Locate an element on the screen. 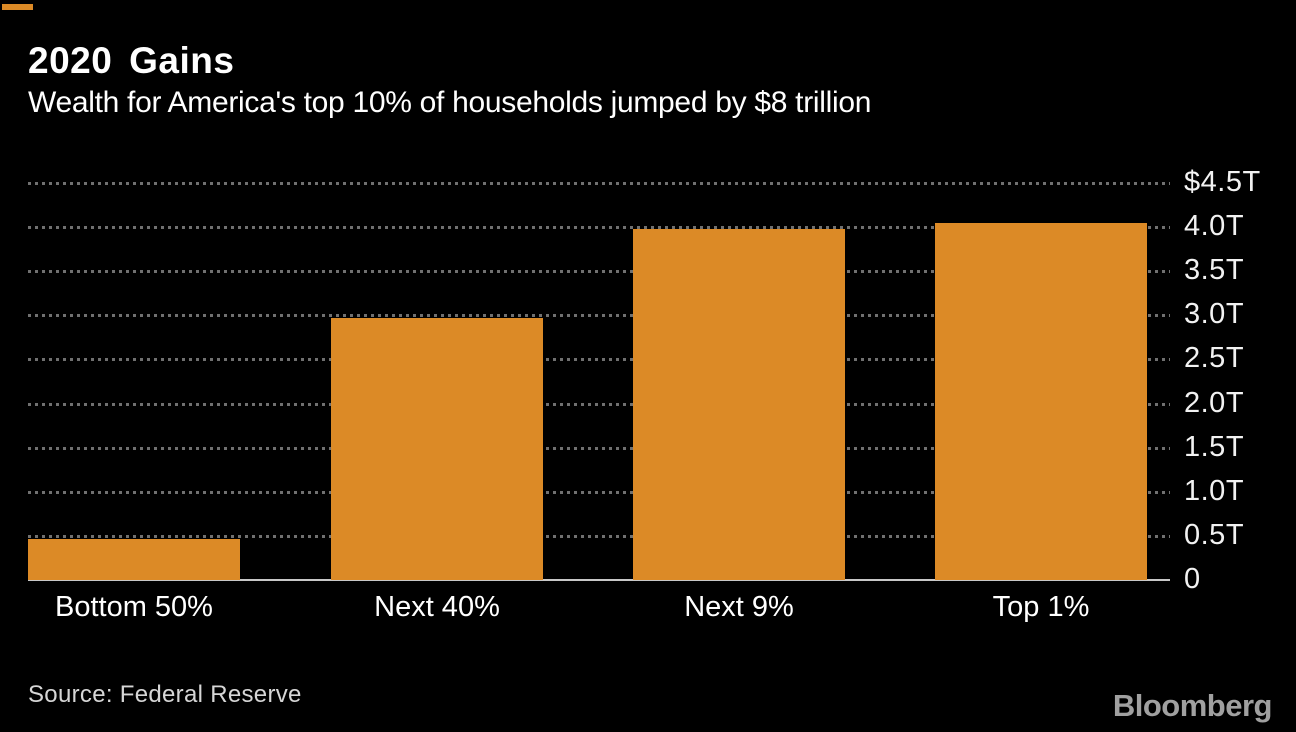 The height and width of the screenshot is (732, 1296). chart-title: 2020 Gains is located at coordinates (131, 60).